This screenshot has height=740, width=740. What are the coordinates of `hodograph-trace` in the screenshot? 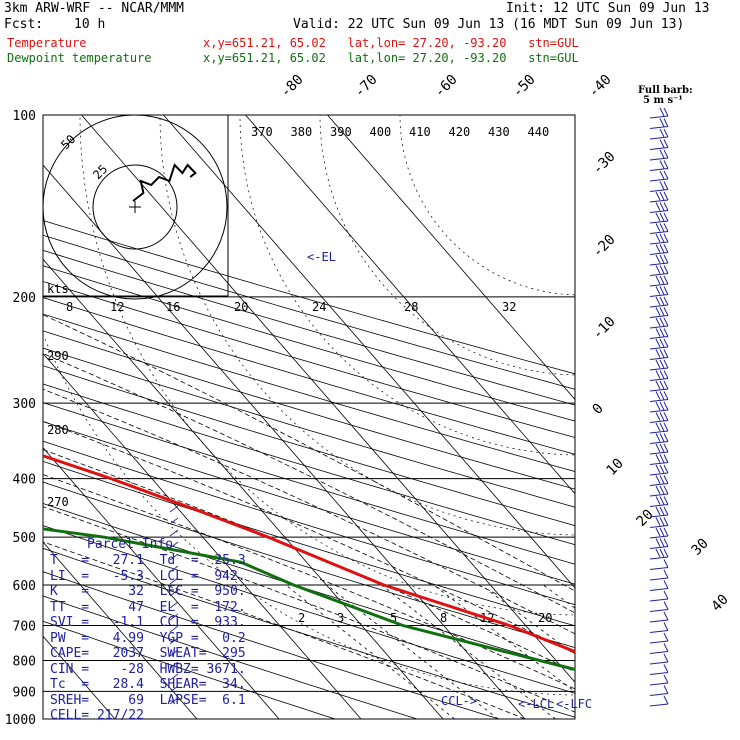 It's located at (164, 182).